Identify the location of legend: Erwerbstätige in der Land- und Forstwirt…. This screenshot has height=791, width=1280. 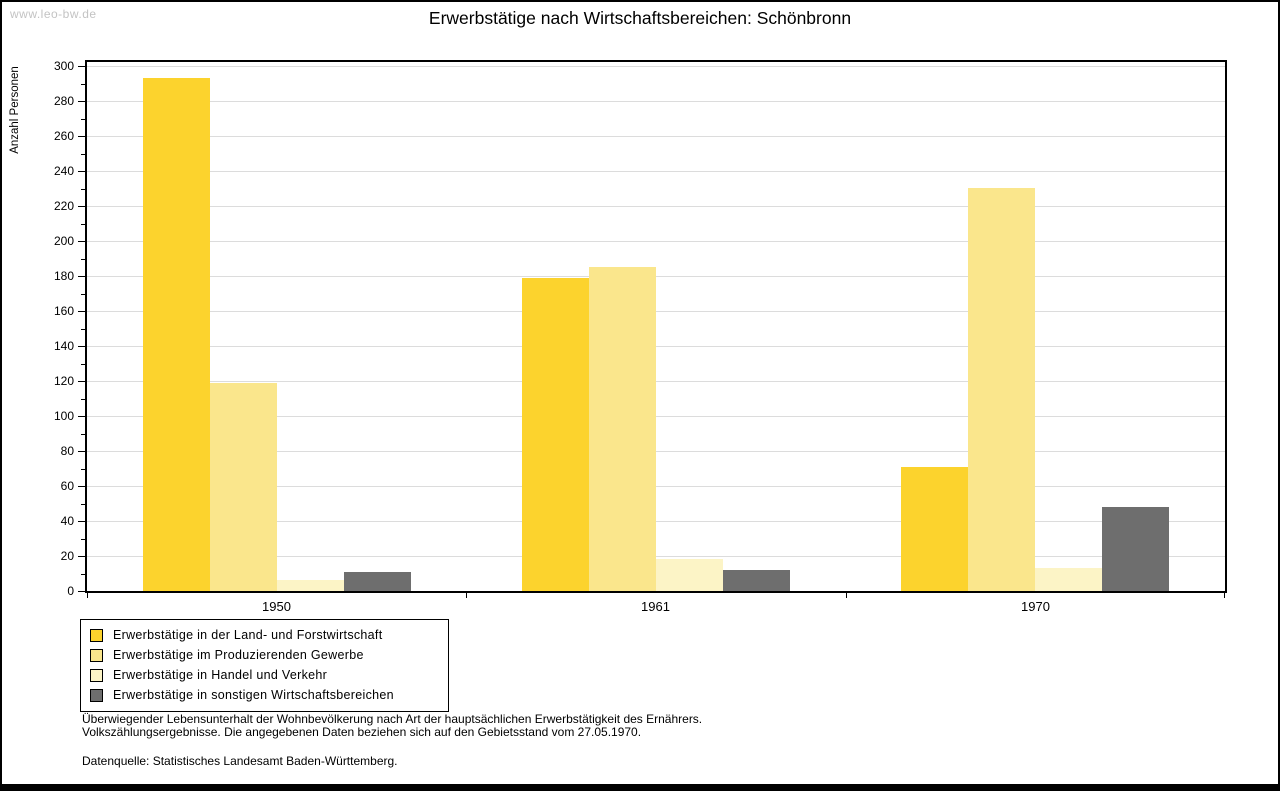
(264, 665).